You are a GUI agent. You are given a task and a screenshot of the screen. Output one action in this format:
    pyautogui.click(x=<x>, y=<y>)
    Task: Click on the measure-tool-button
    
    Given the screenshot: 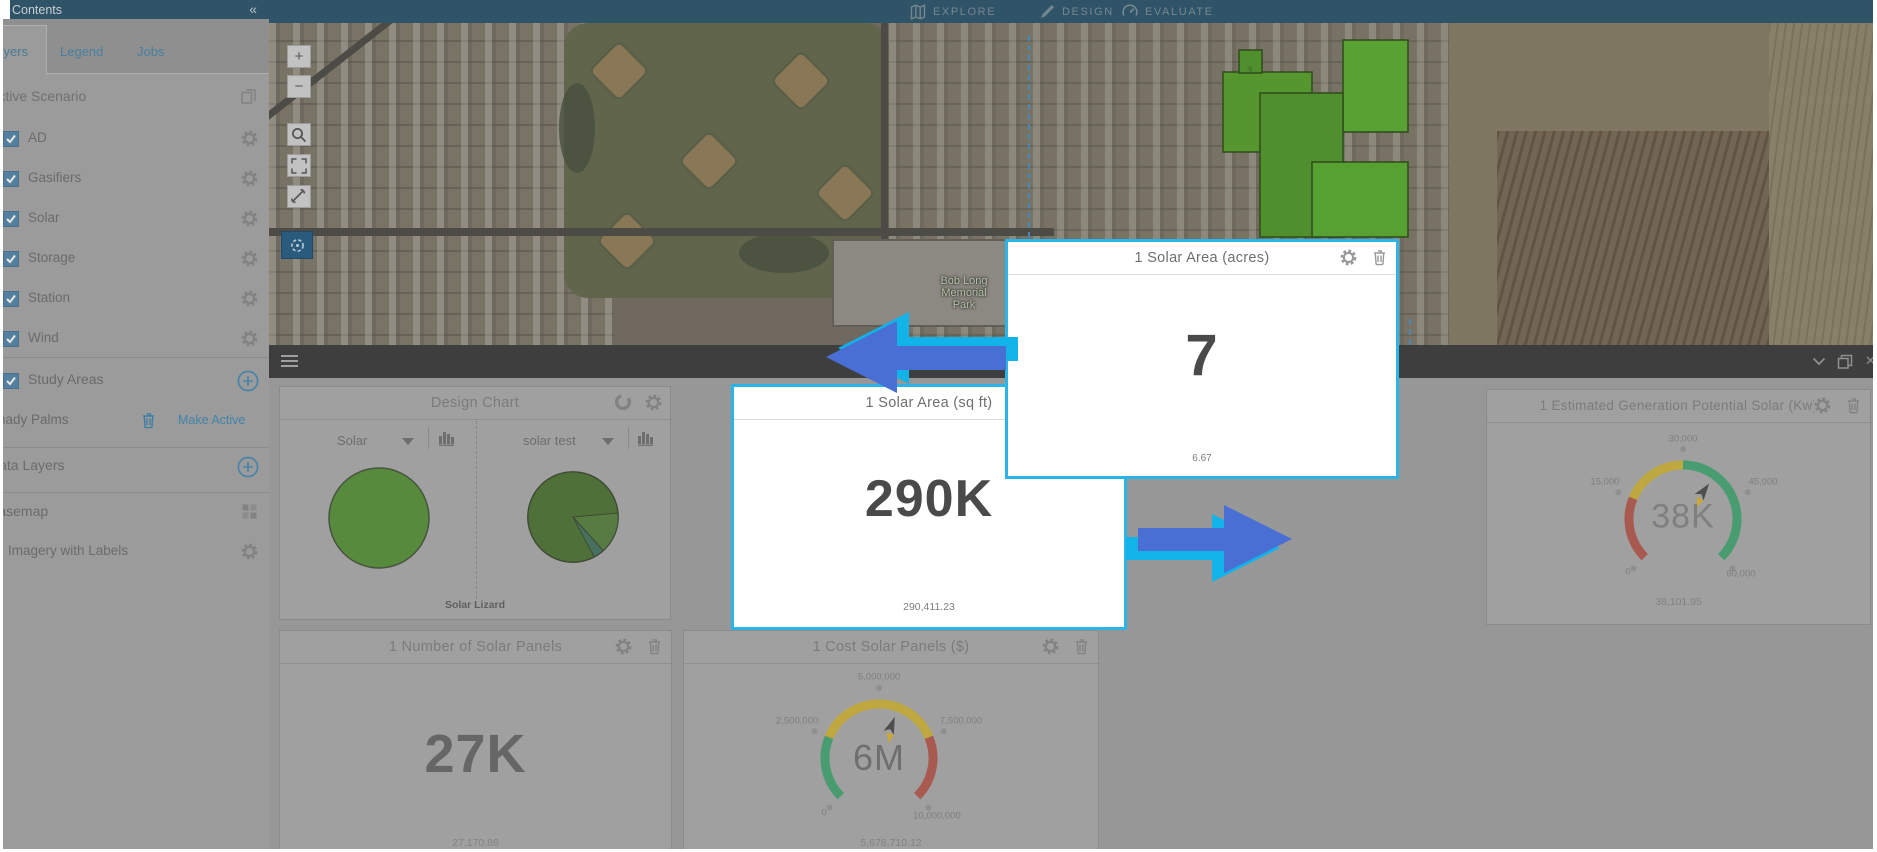 What is the action you would take?
    pyautogui.click(x=299, y=196)
    